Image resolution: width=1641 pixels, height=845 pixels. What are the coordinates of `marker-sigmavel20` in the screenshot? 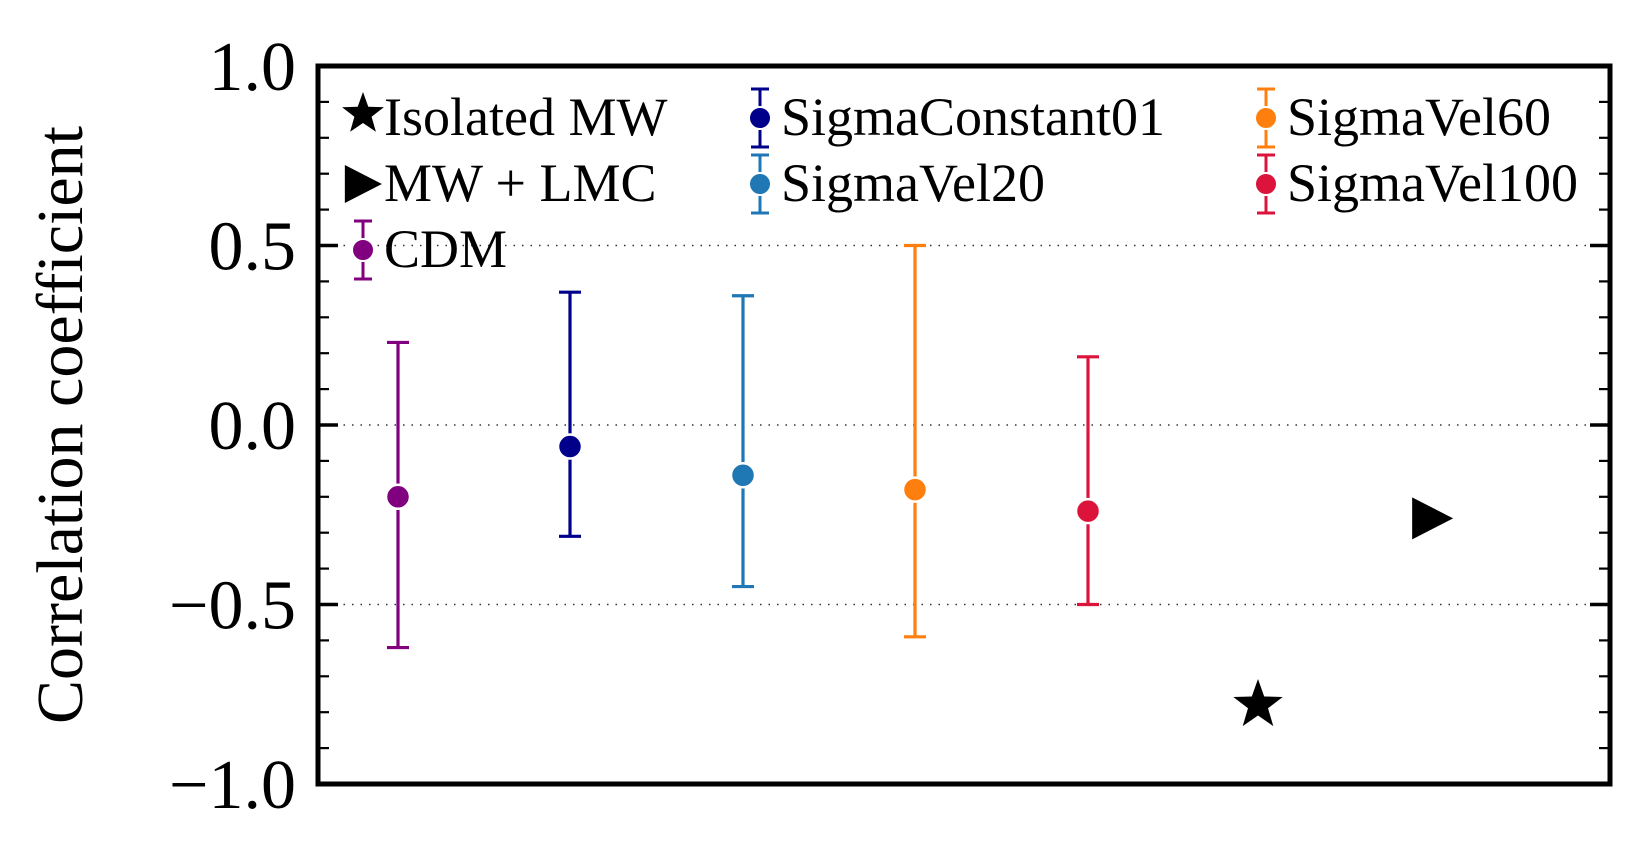 It's located at (743, 475).